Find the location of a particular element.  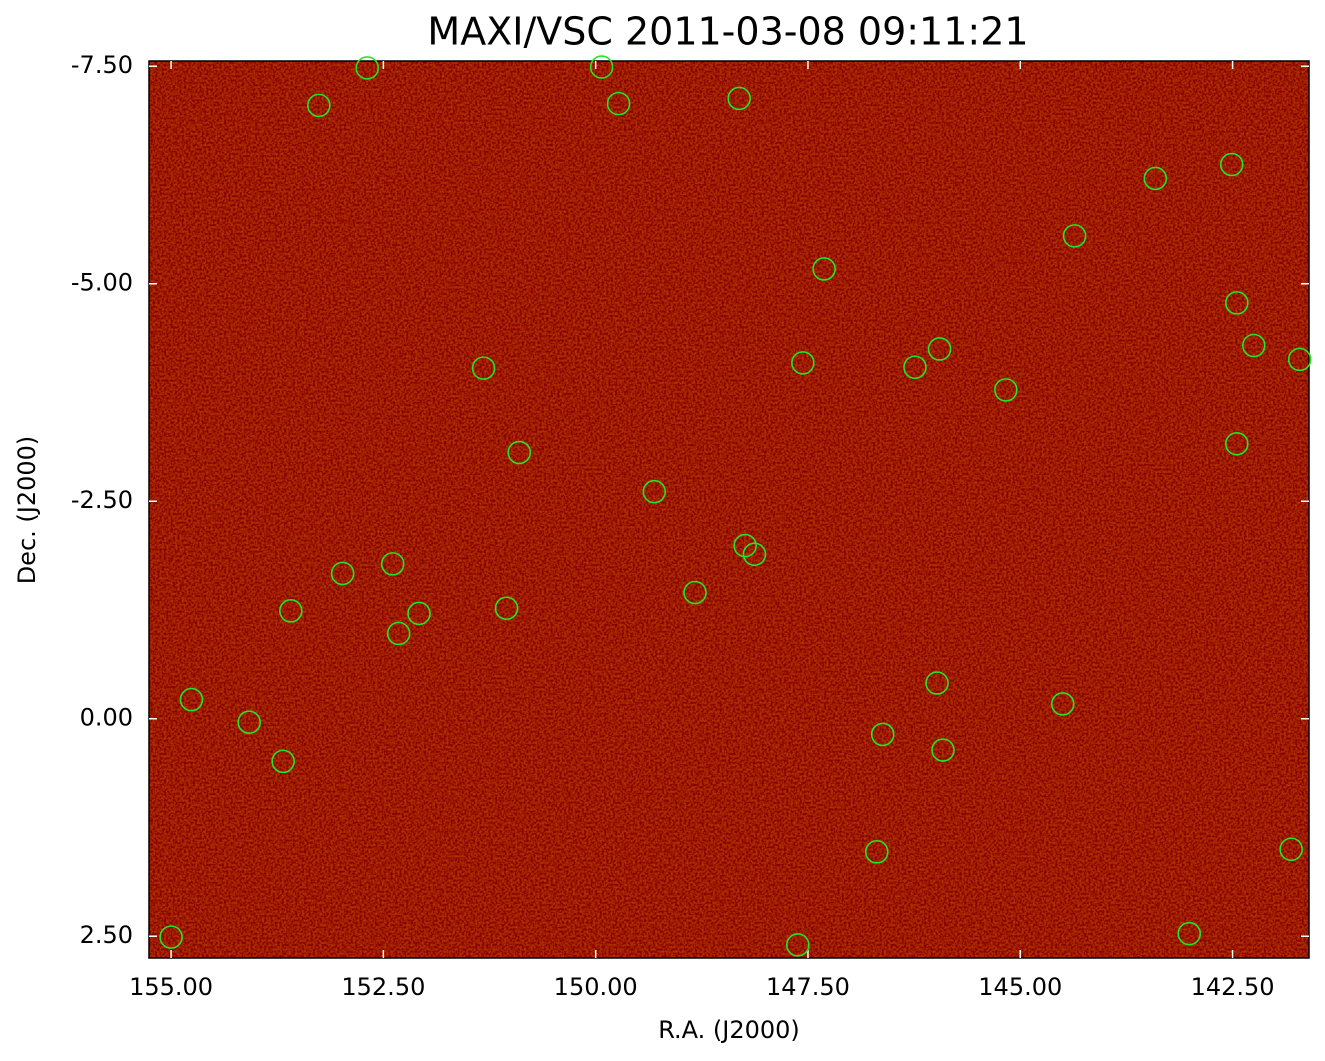

chart-title: MAXI/VSC 2011-03-08 09:11:21 is located at coordinates (727, 32).